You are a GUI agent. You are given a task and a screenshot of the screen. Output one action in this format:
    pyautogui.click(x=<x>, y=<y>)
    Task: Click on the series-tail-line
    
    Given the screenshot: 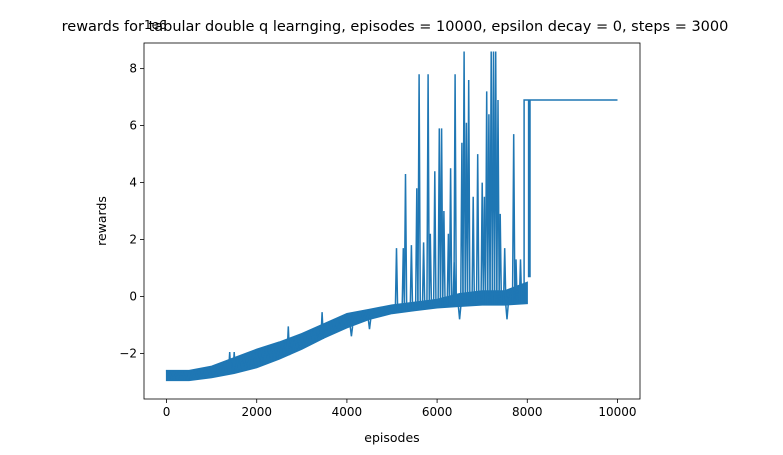 What is the action you would take?
    pyautogui.click(x=570, y=201)
    